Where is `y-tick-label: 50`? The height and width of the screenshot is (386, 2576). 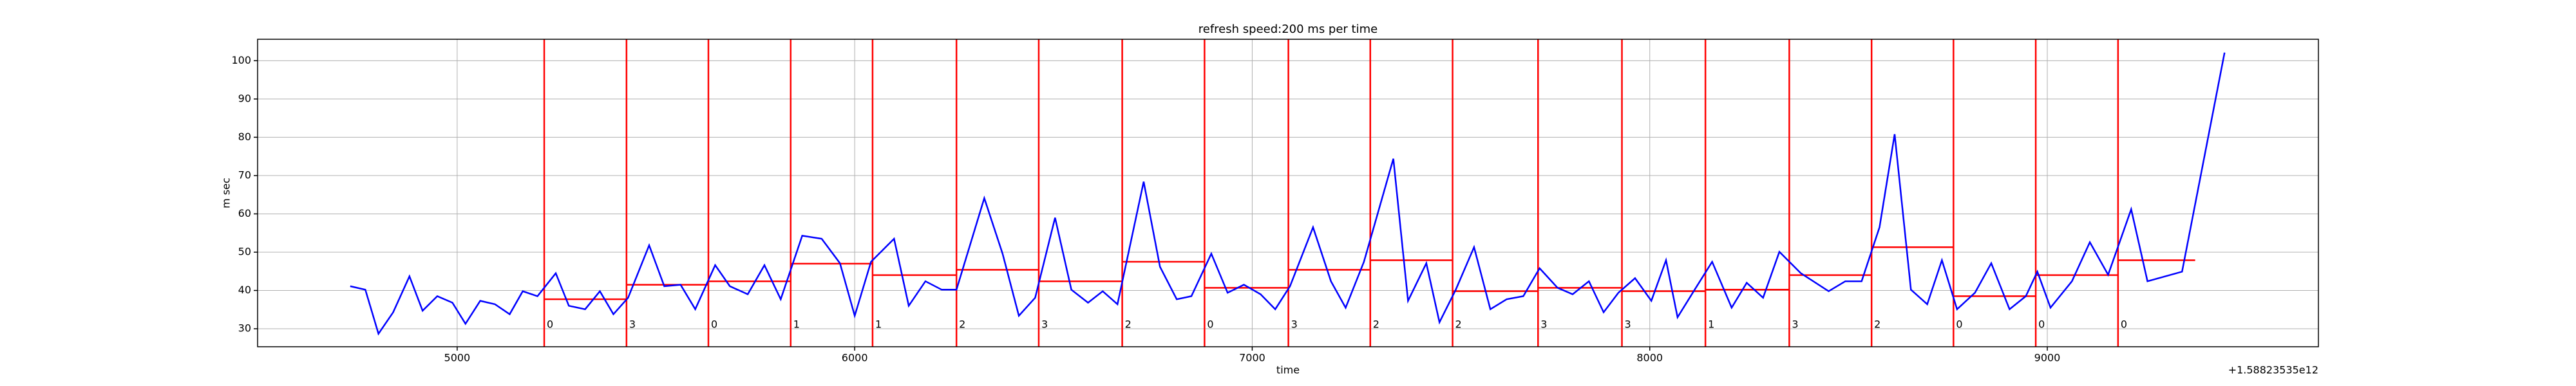 y-tick-label: 50 is located at coordinates (245, 251).